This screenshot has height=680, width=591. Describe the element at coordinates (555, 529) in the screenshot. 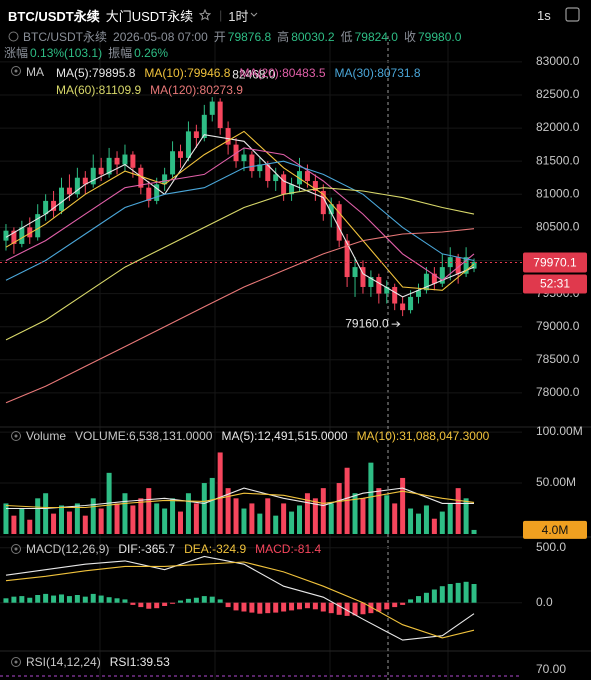

I see `current-volume-box` at that location.